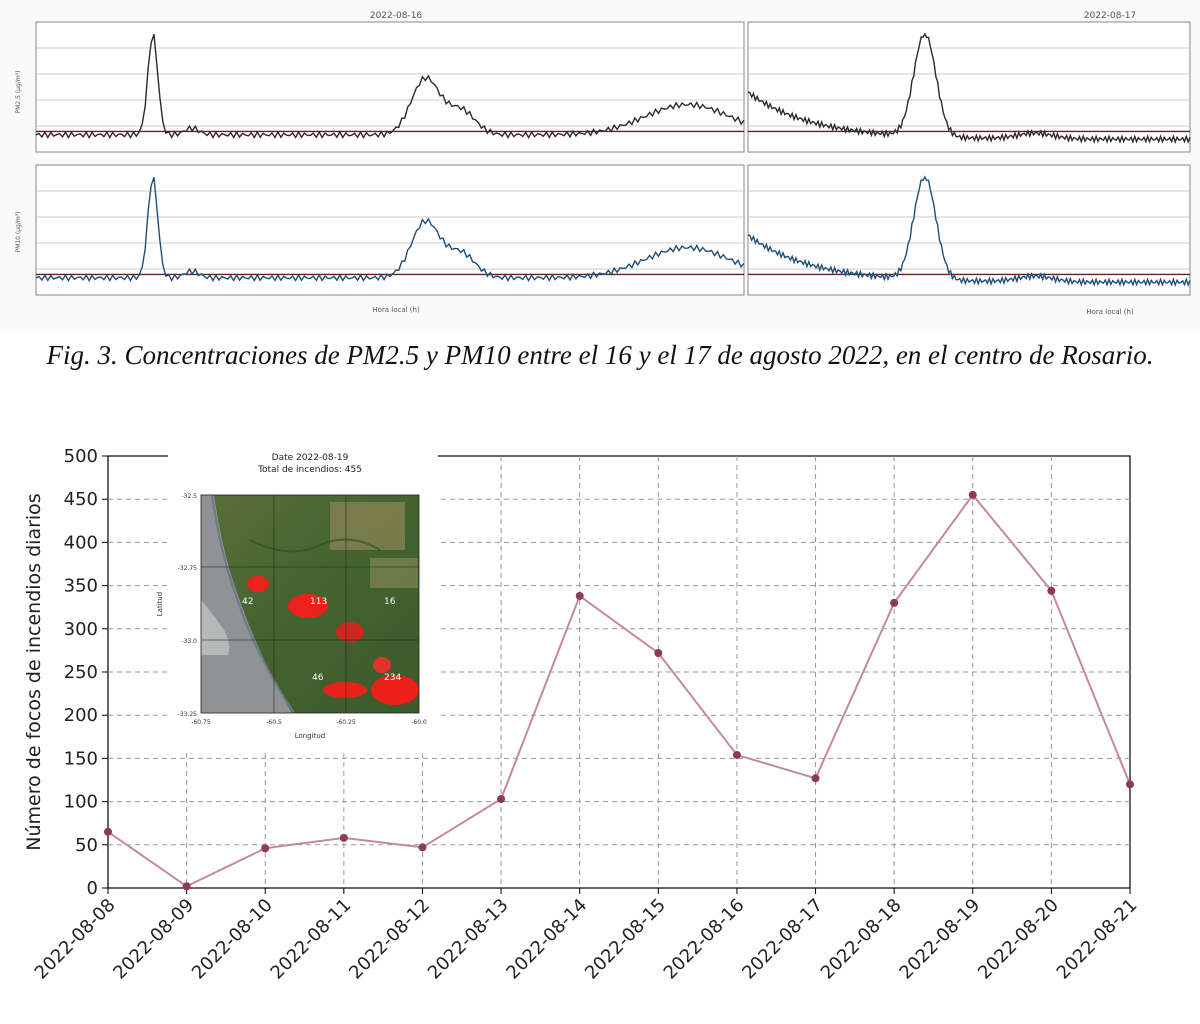 The height and width of the screenshot is (1024, 1200). Describe the element at coordinates (81, 758) in the screenshot. I see `y-tick-label: 150` at that location.